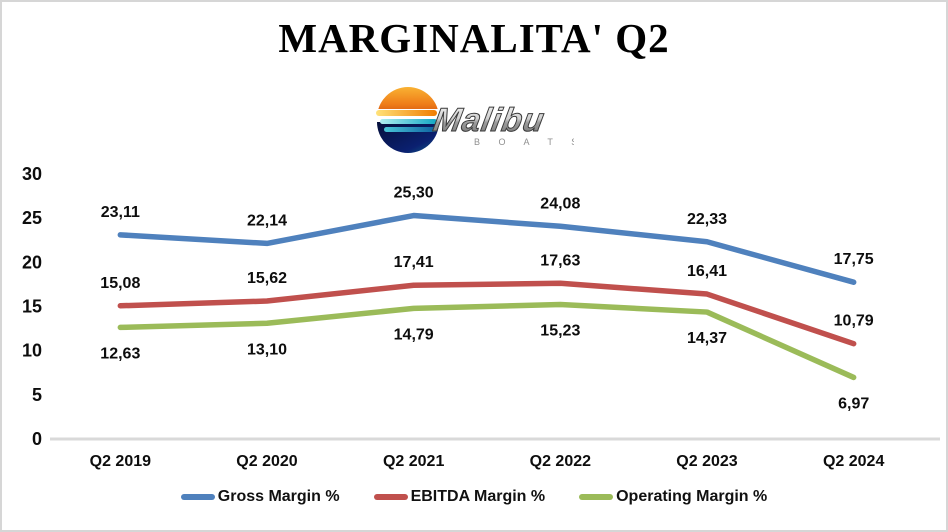 This screenshot has width=948, height=532. I want to click on legend-item-gross-margin: Gross Margin %, so click(260, 497).